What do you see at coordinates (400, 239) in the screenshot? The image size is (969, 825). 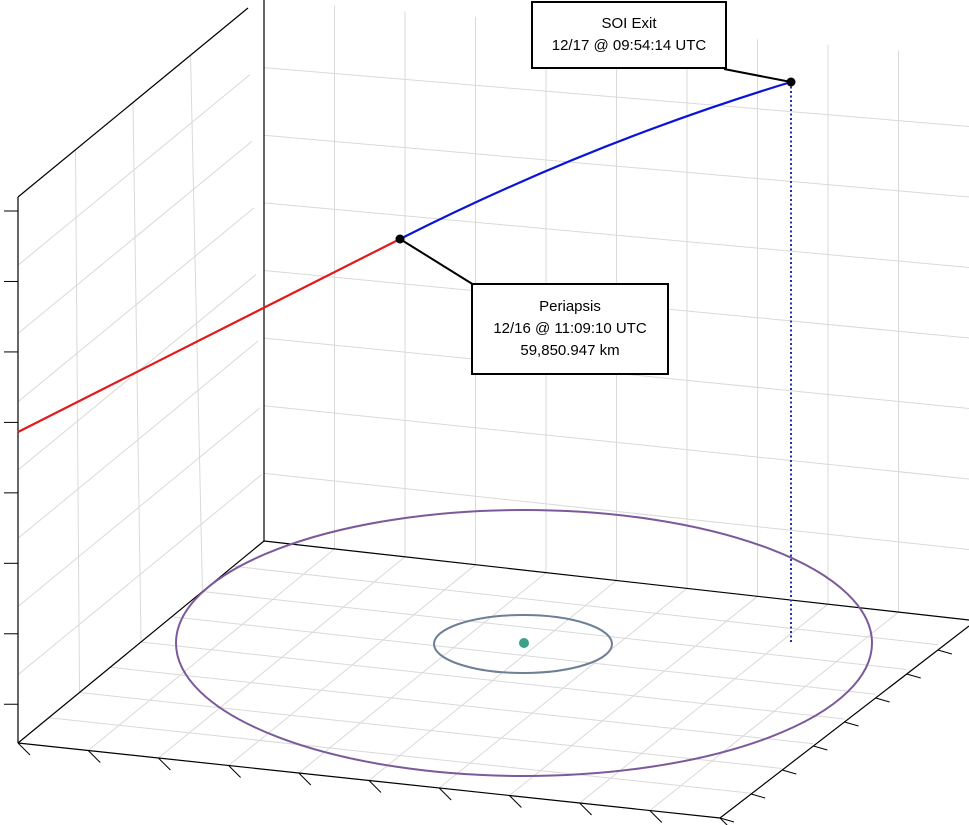 I see `periapsis-marker` at bounding box center [400, 239].